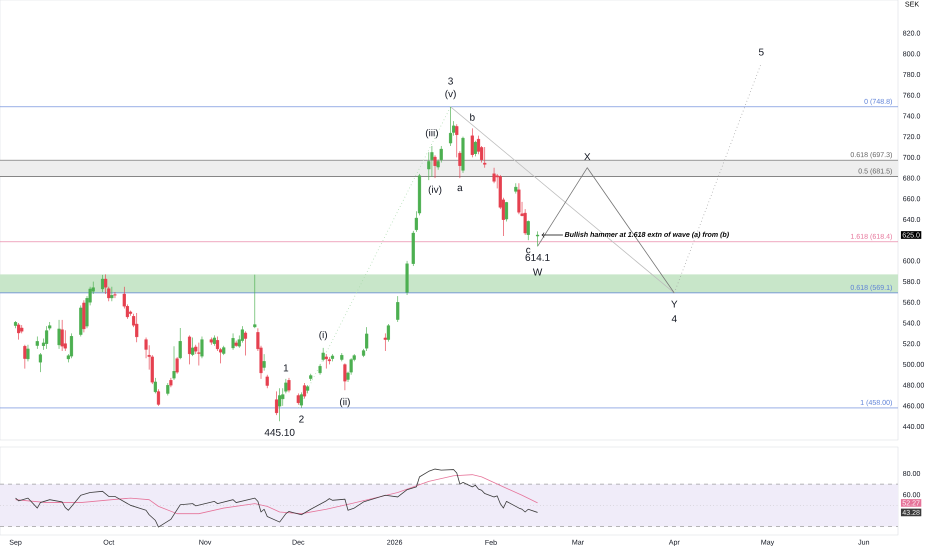  Describe the element at coordinates (450, 81) in the screenshot. I see `annotation: 3` at that location.